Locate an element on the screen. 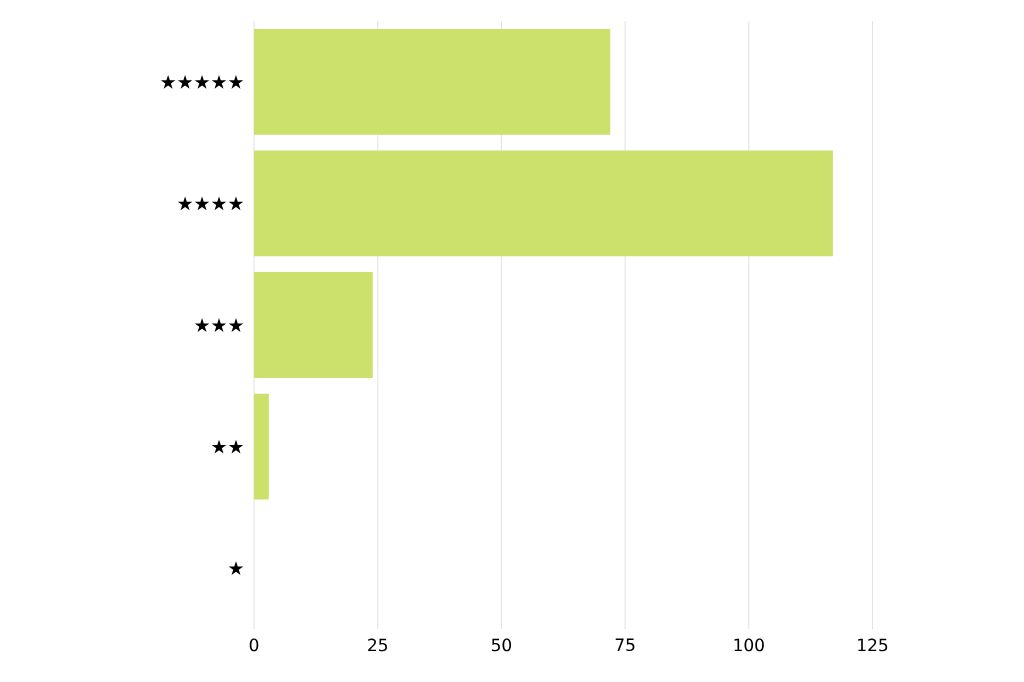 Image resolution: width=1024 pixels, height=682 pixels. x-tick-label: 0 is located at coordinates (254, 645).